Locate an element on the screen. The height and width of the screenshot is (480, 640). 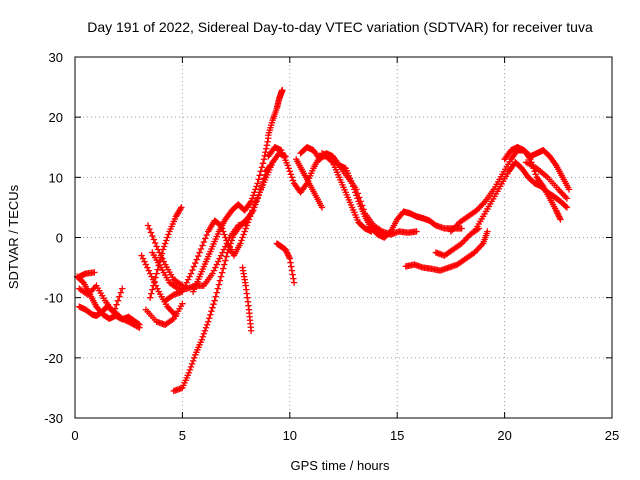
series-track-g is located at coordinates (165, 252).